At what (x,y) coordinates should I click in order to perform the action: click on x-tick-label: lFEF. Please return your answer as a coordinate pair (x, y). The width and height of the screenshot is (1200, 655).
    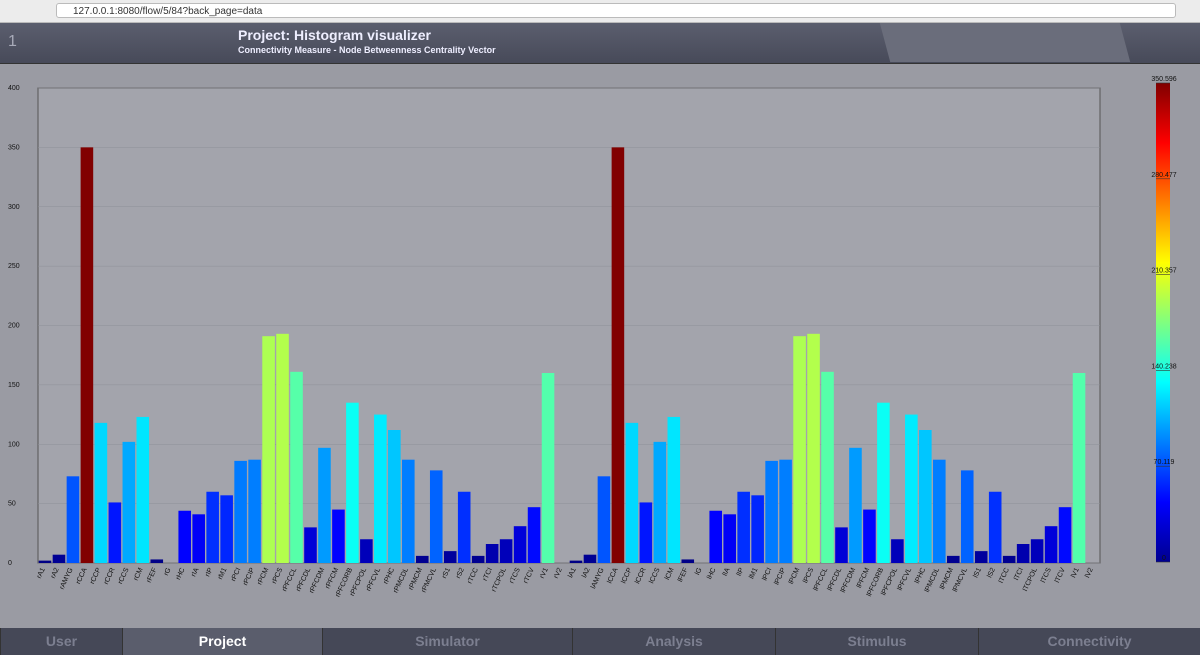
    Looking at the image, I should click on (683, 575).